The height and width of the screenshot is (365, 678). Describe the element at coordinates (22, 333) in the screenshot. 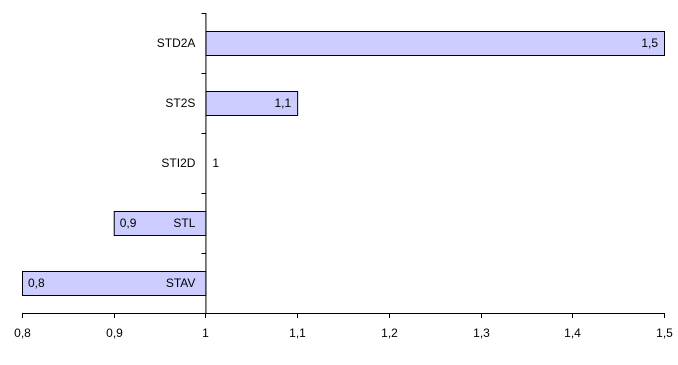

I see `x-tick-label: 0,8` at that location.